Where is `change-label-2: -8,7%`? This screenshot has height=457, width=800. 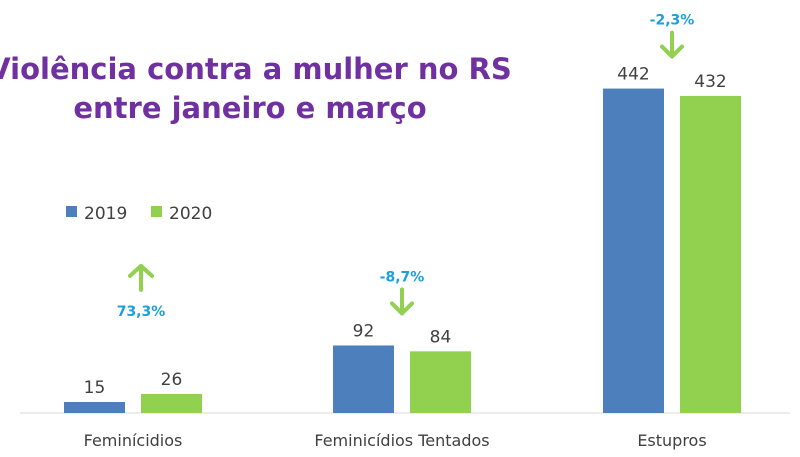 change-label-2: -8,7% is located at coordinates (402, 277).